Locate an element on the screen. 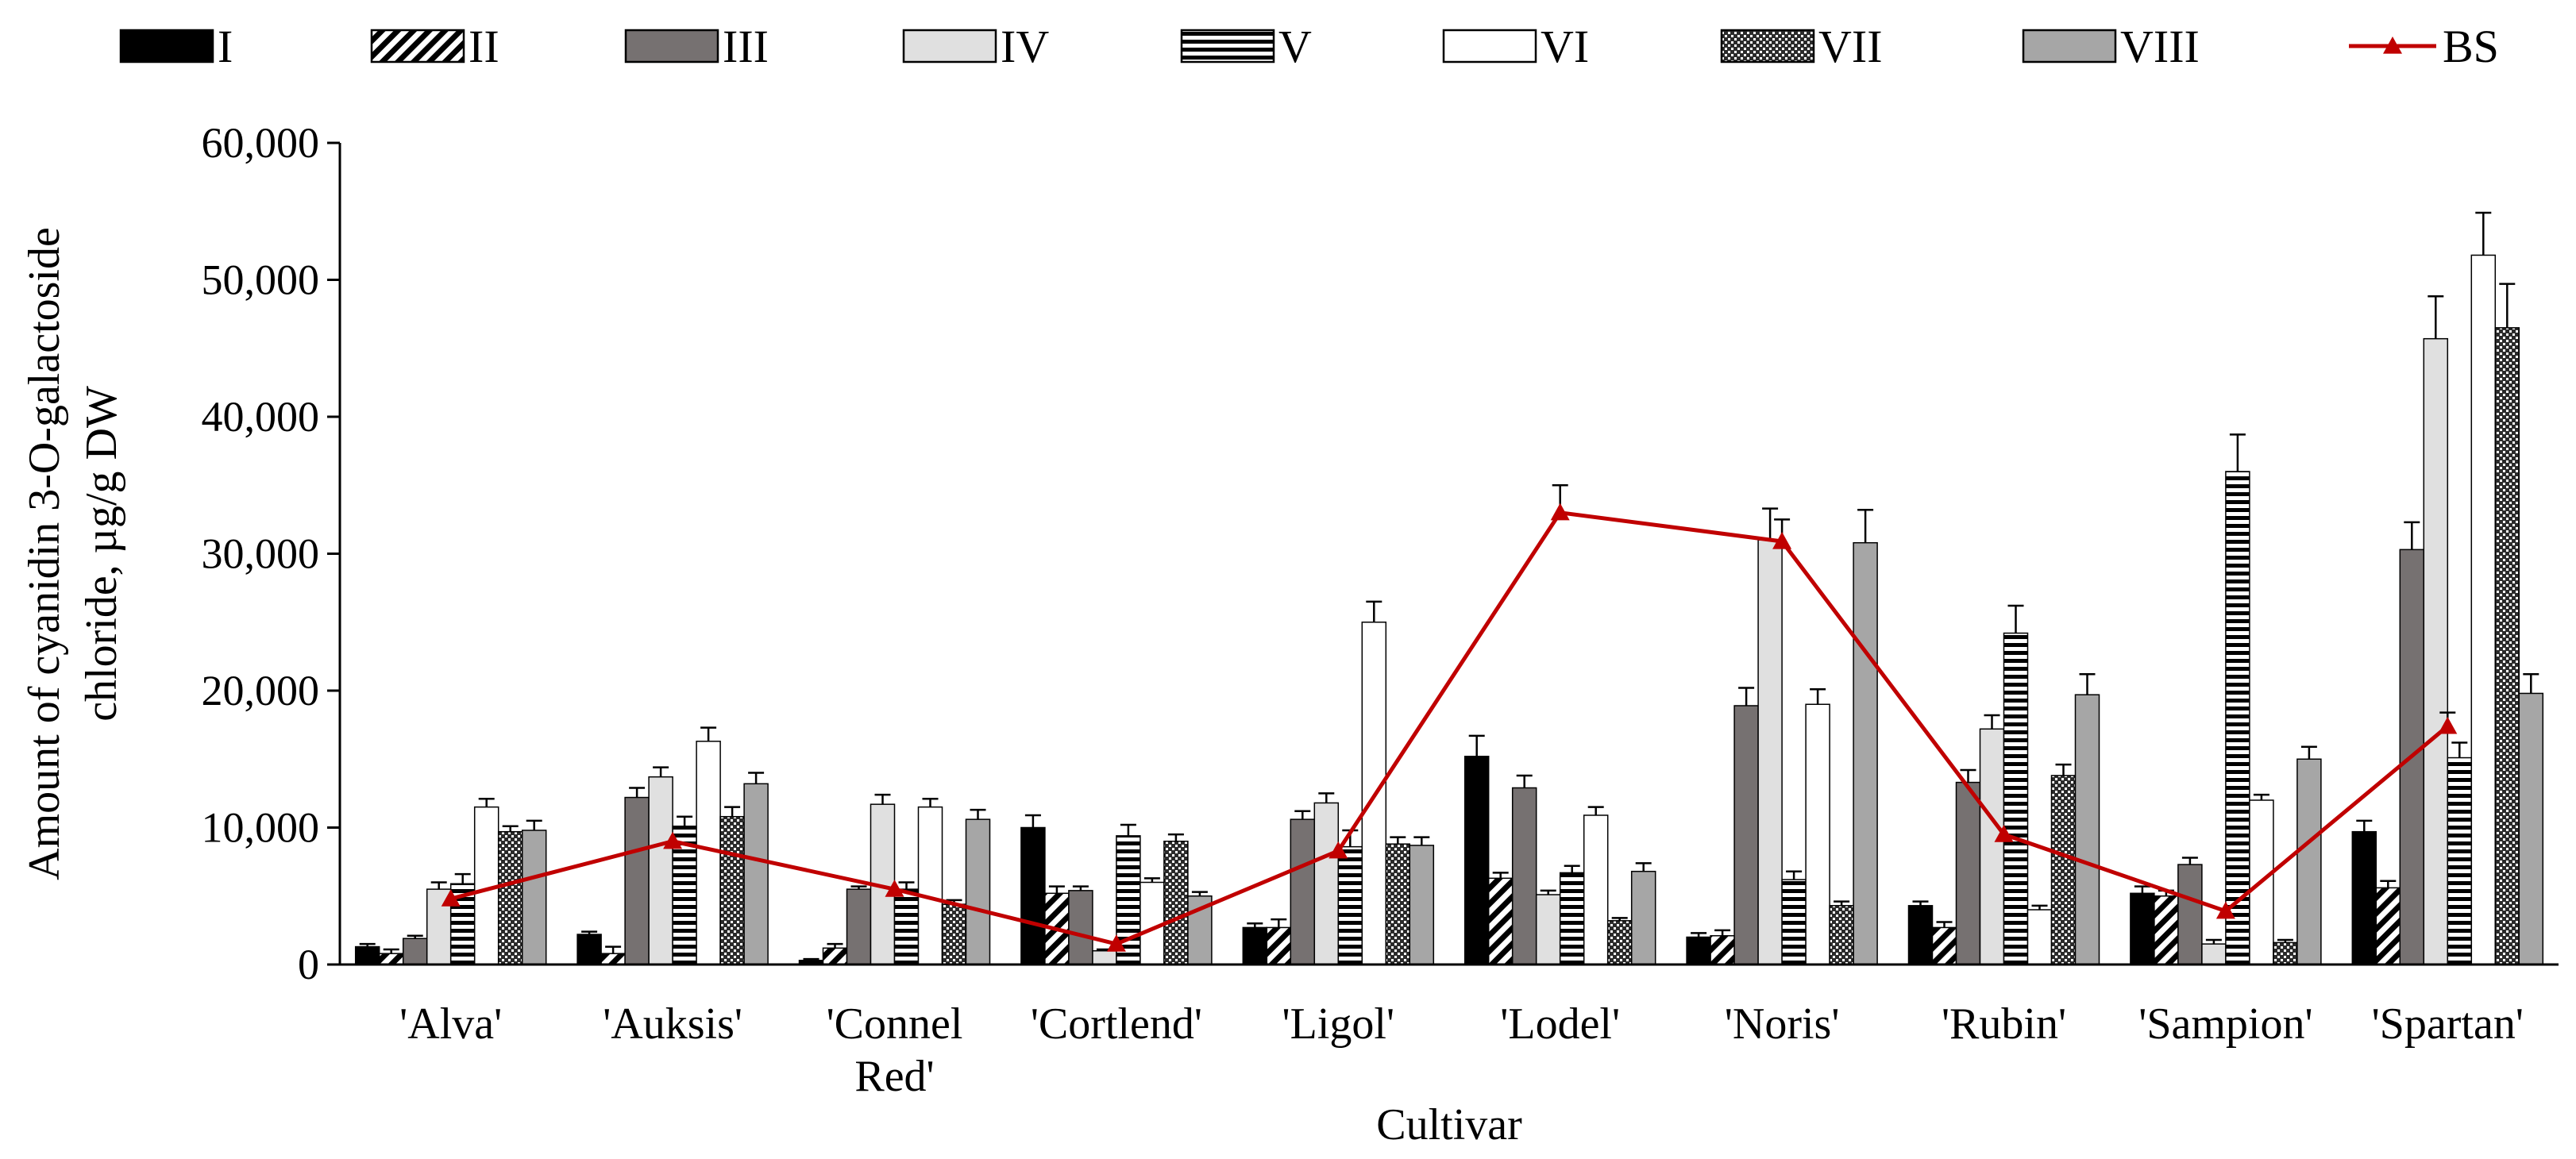 This screenshot has width=2576, height=1159. bar-viii-auksis is located at coordinates (756, 874).